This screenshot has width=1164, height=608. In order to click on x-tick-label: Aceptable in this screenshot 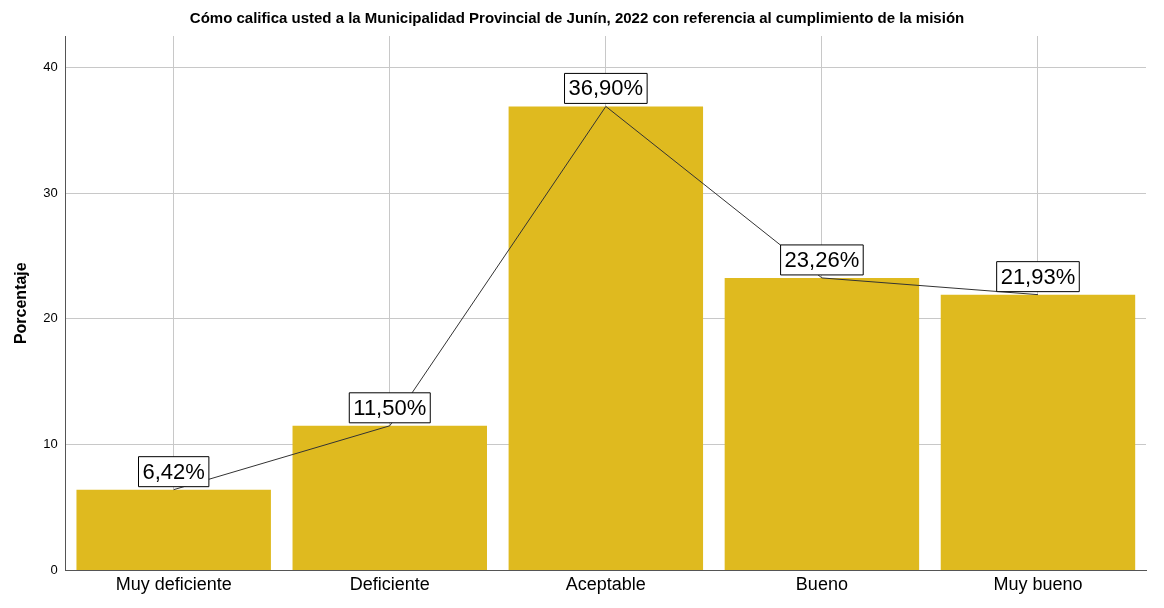, I will do `click(605, 584)`.